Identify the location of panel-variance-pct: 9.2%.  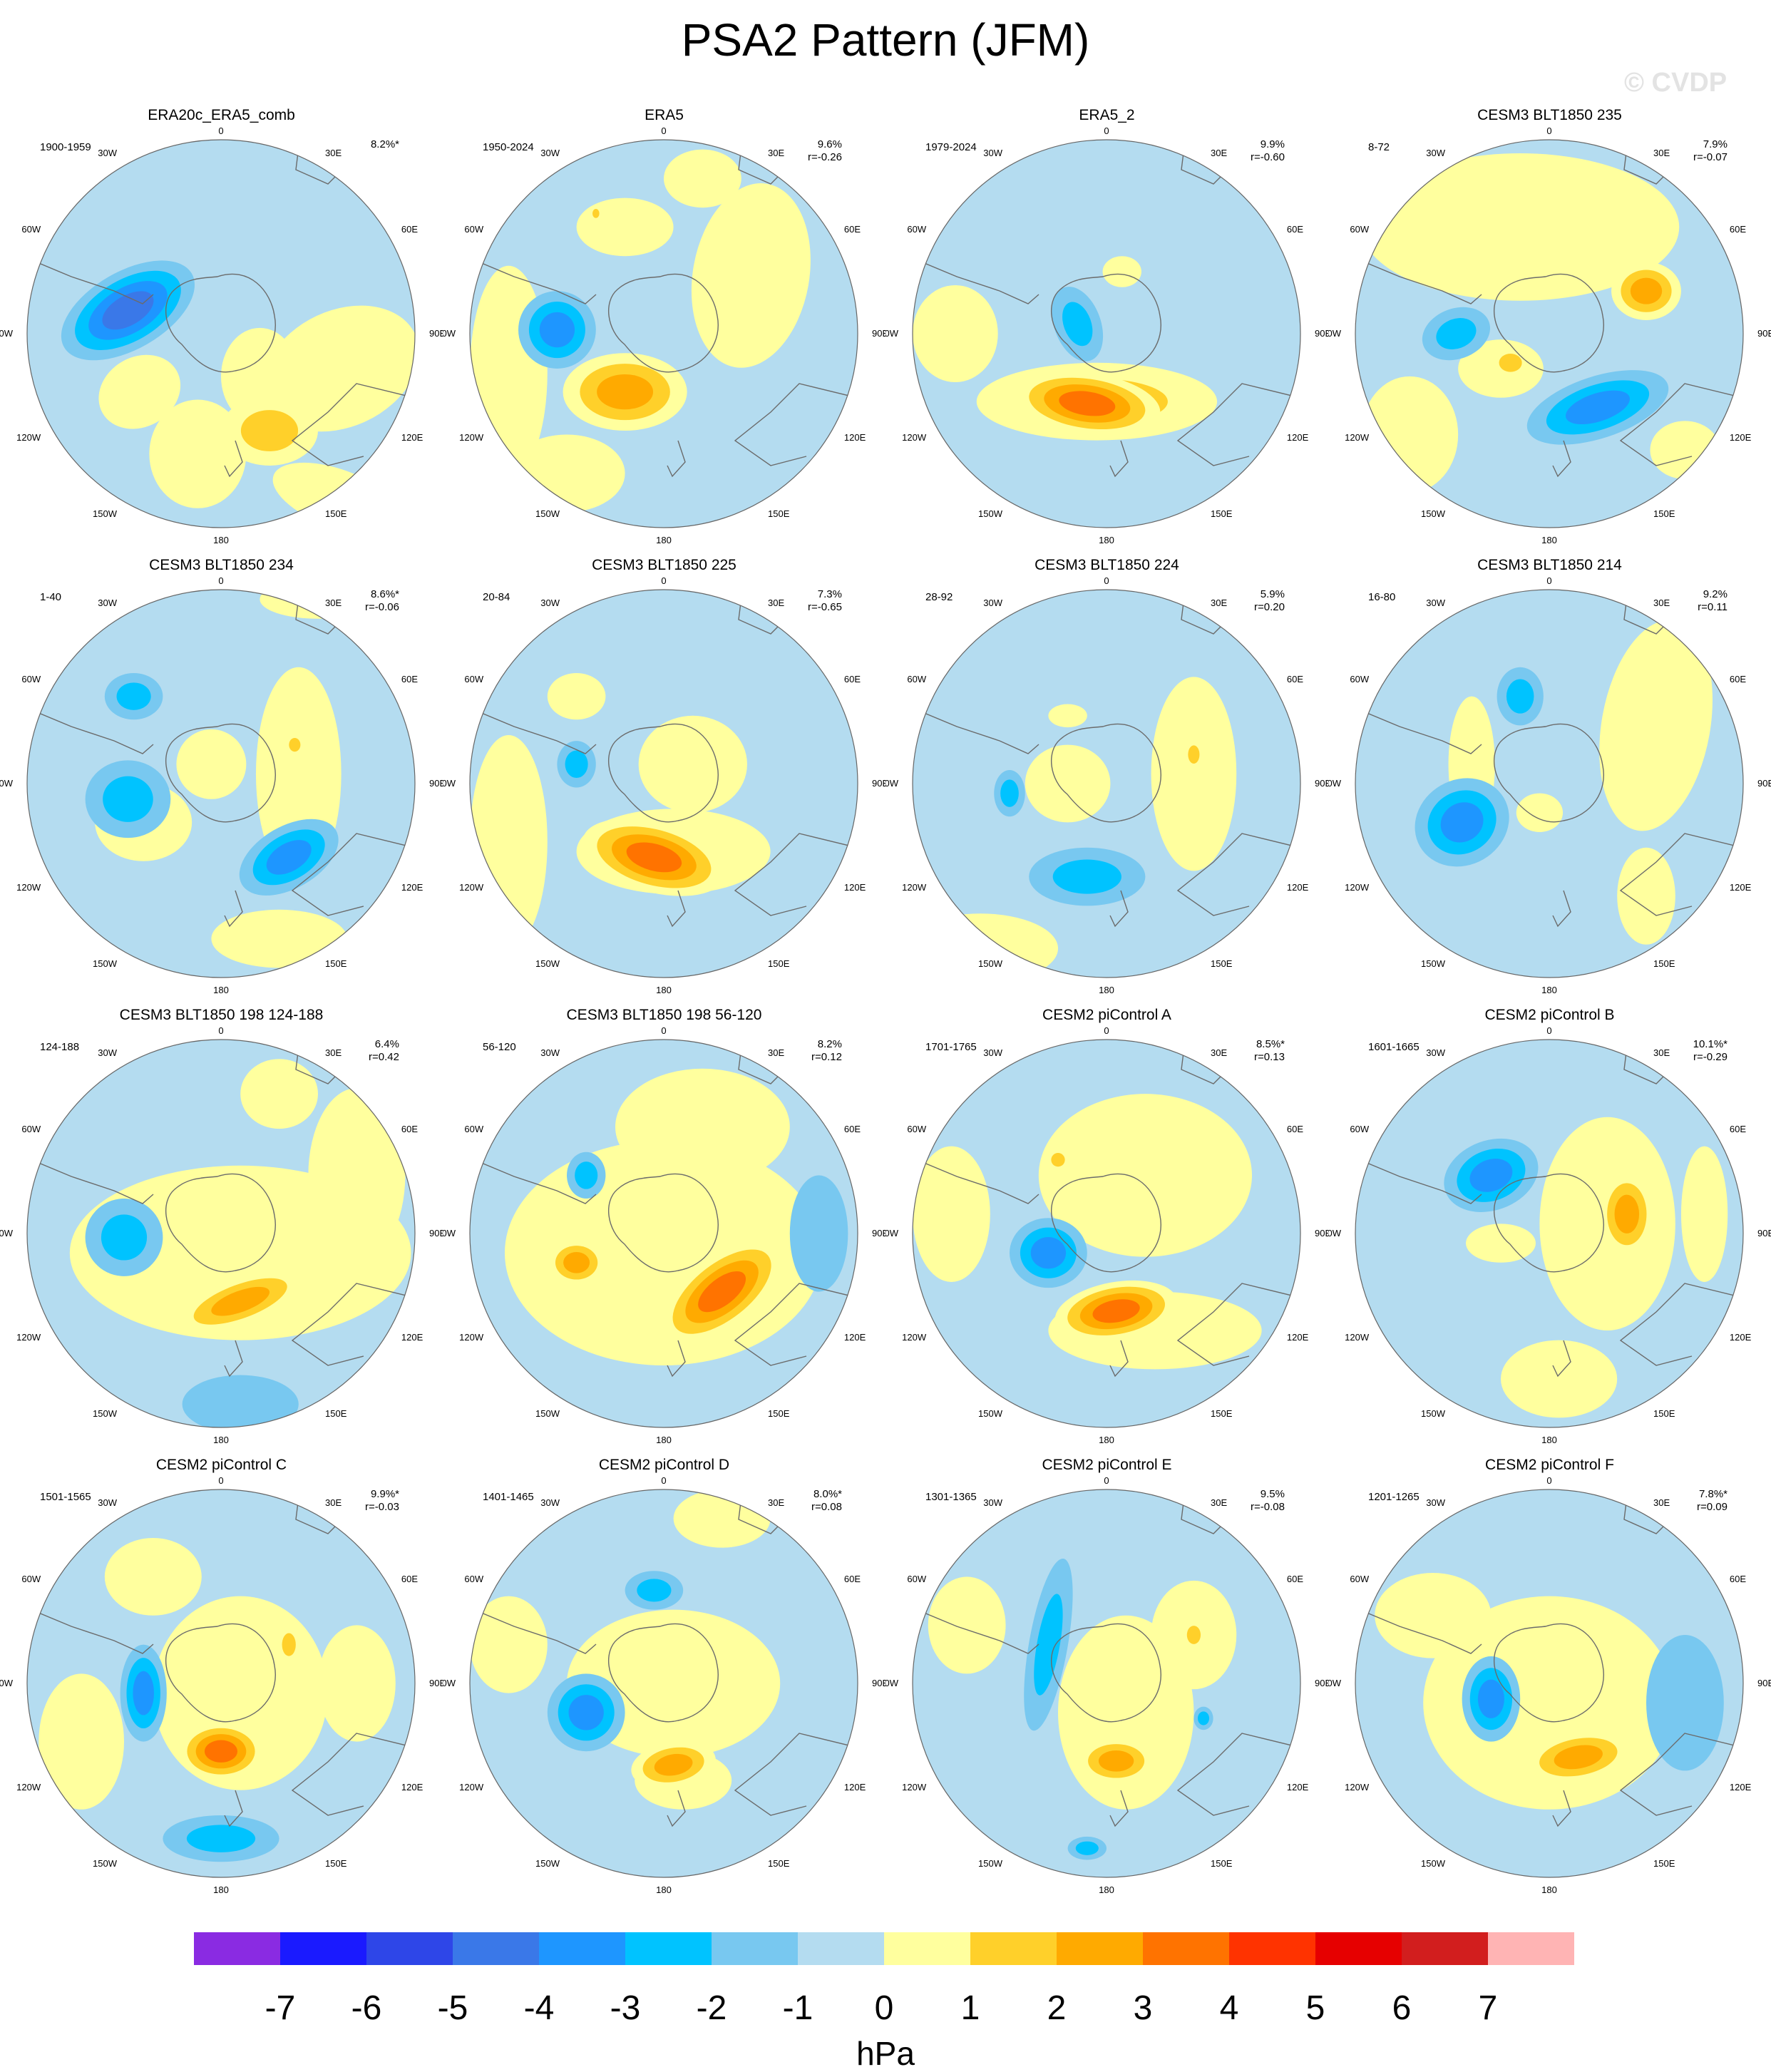
(1715, 594).